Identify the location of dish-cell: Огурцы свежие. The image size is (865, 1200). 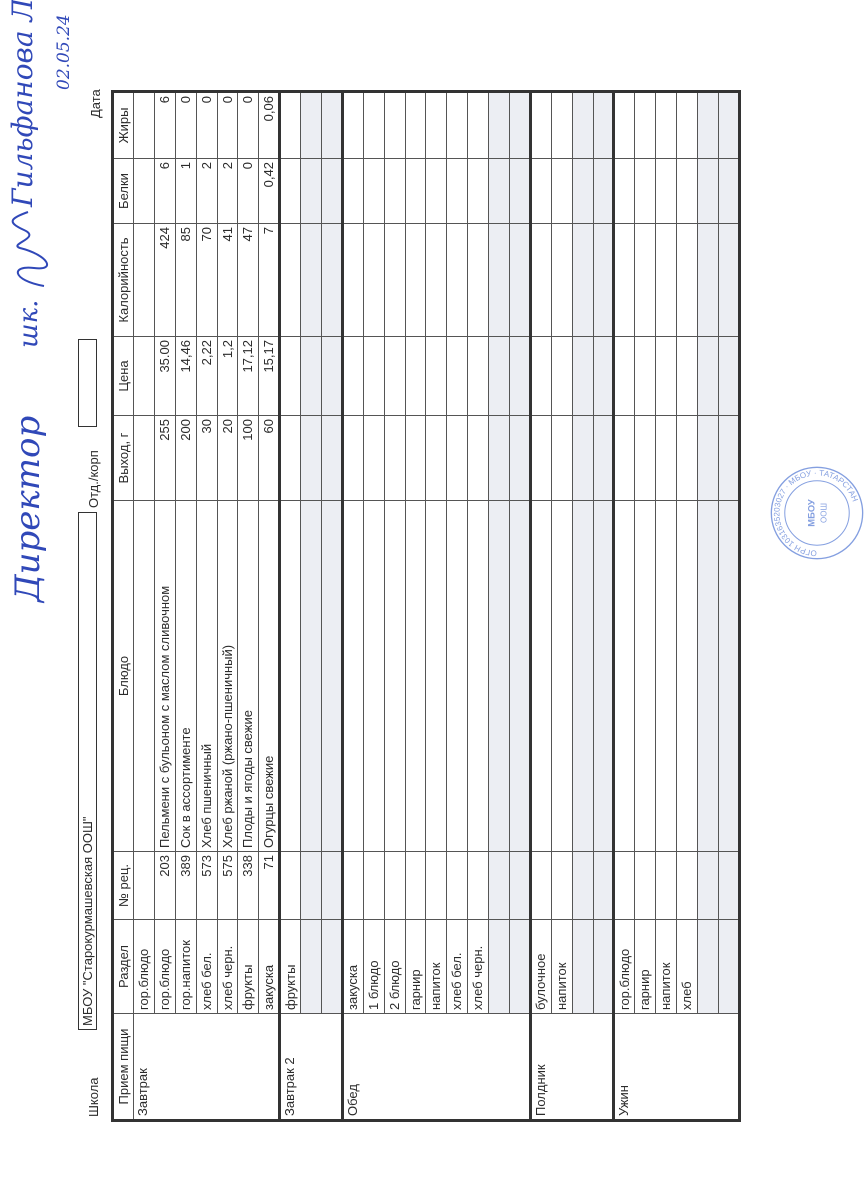
(269, 676).